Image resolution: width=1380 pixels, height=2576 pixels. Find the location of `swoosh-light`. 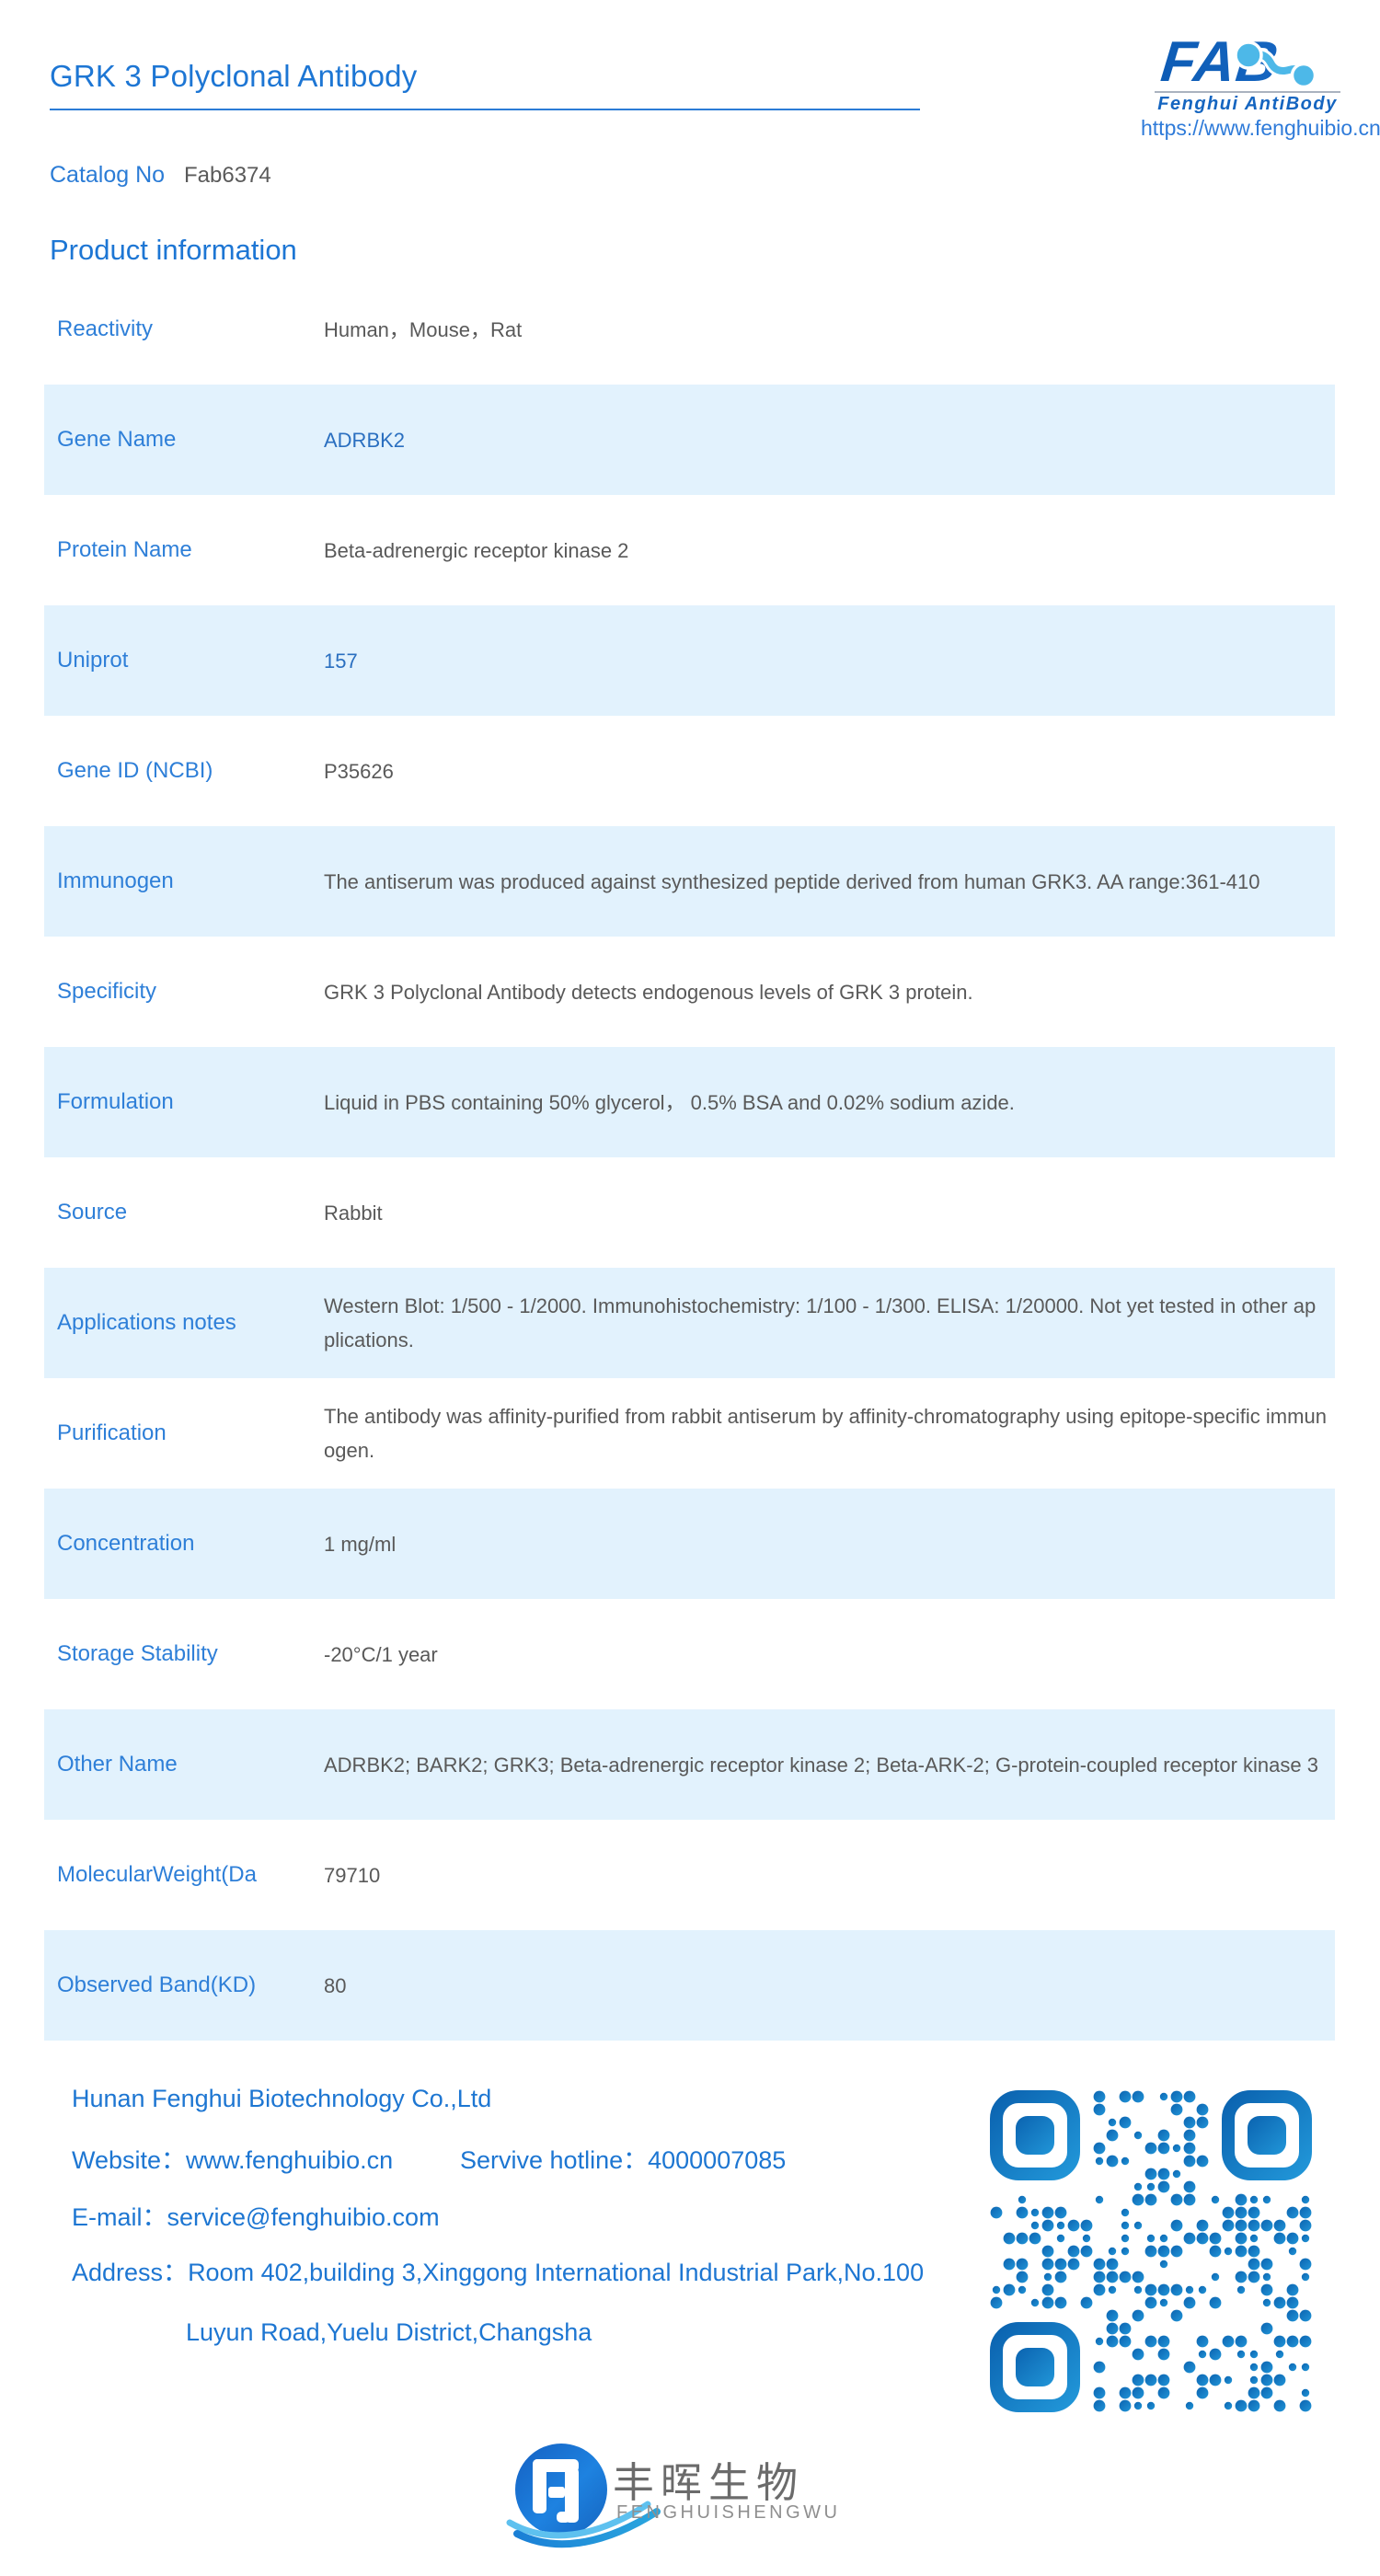

swoosh-light is located at coordinates (578, 2520).